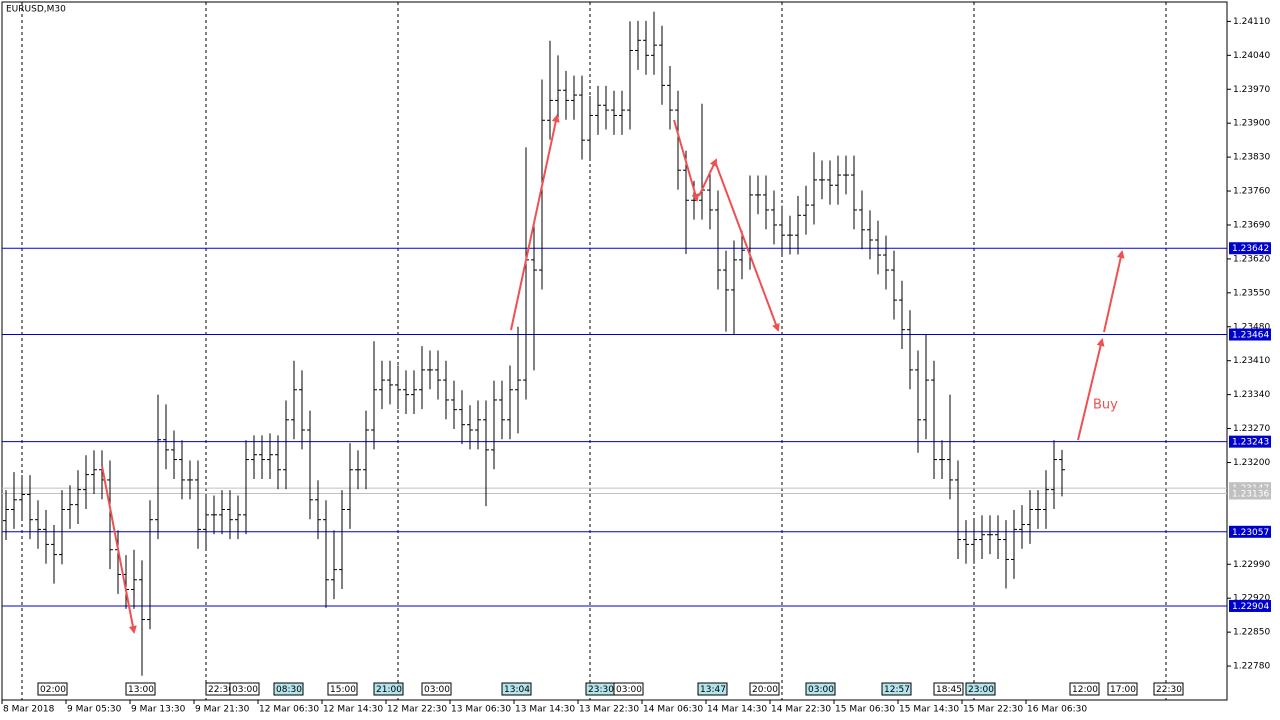  Describe the element at coordinates (1251, 259) in the screenshot. I see `y-tick-label: 1.23620` at that location.